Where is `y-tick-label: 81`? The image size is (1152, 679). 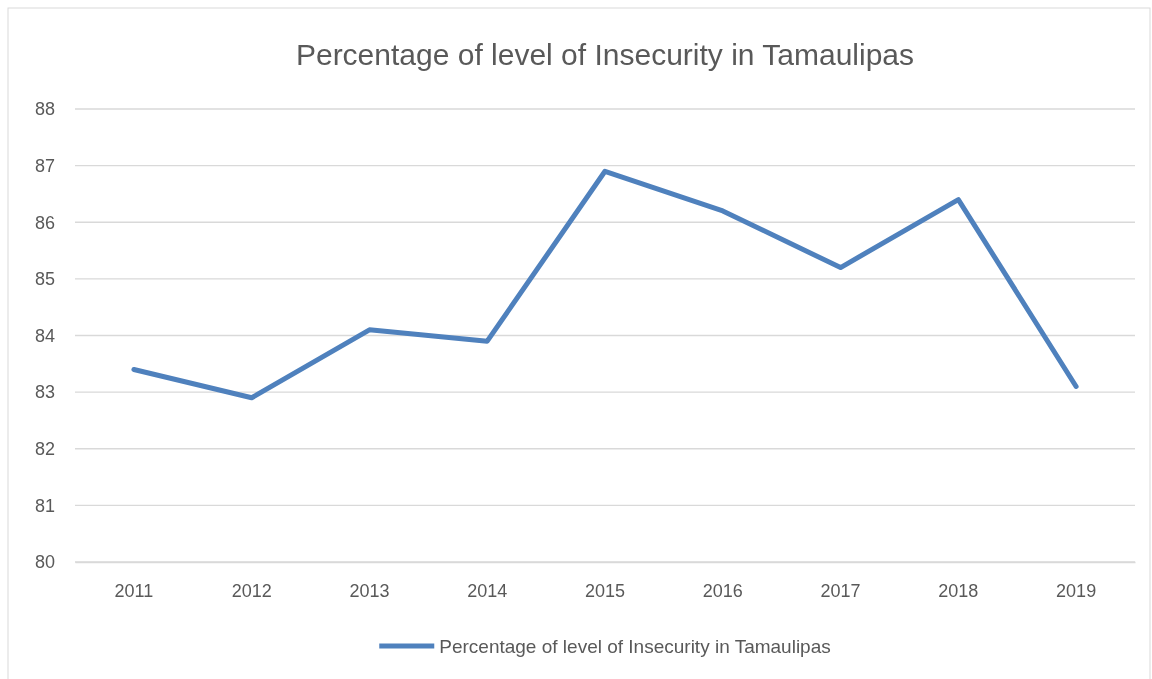
y-tick-label: 81 is located at coordinates (44, 505).